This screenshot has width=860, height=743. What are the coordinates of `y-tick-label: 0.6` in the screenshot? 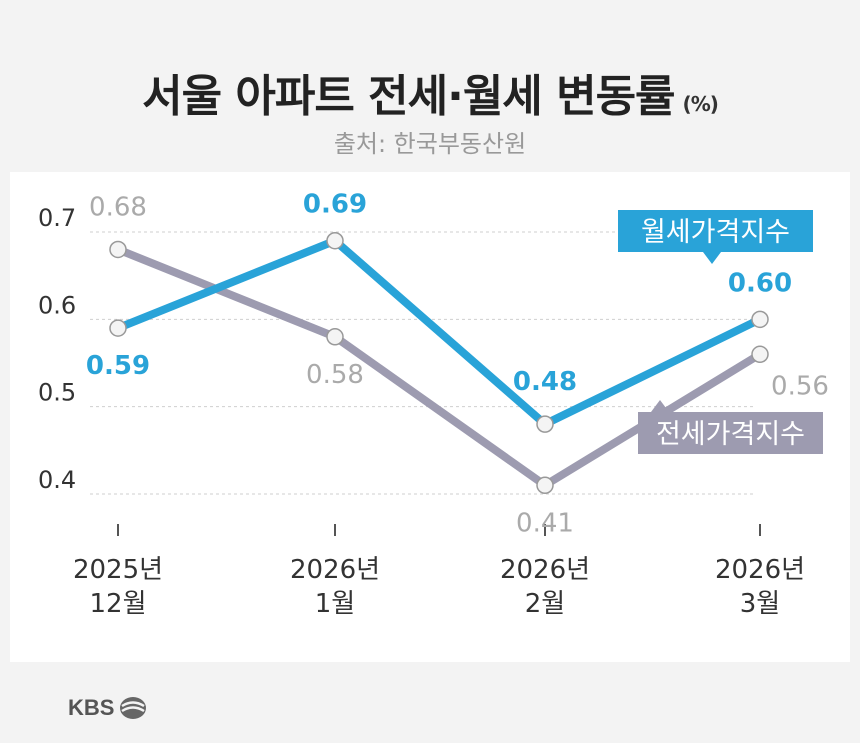 It's located at (57, 305).